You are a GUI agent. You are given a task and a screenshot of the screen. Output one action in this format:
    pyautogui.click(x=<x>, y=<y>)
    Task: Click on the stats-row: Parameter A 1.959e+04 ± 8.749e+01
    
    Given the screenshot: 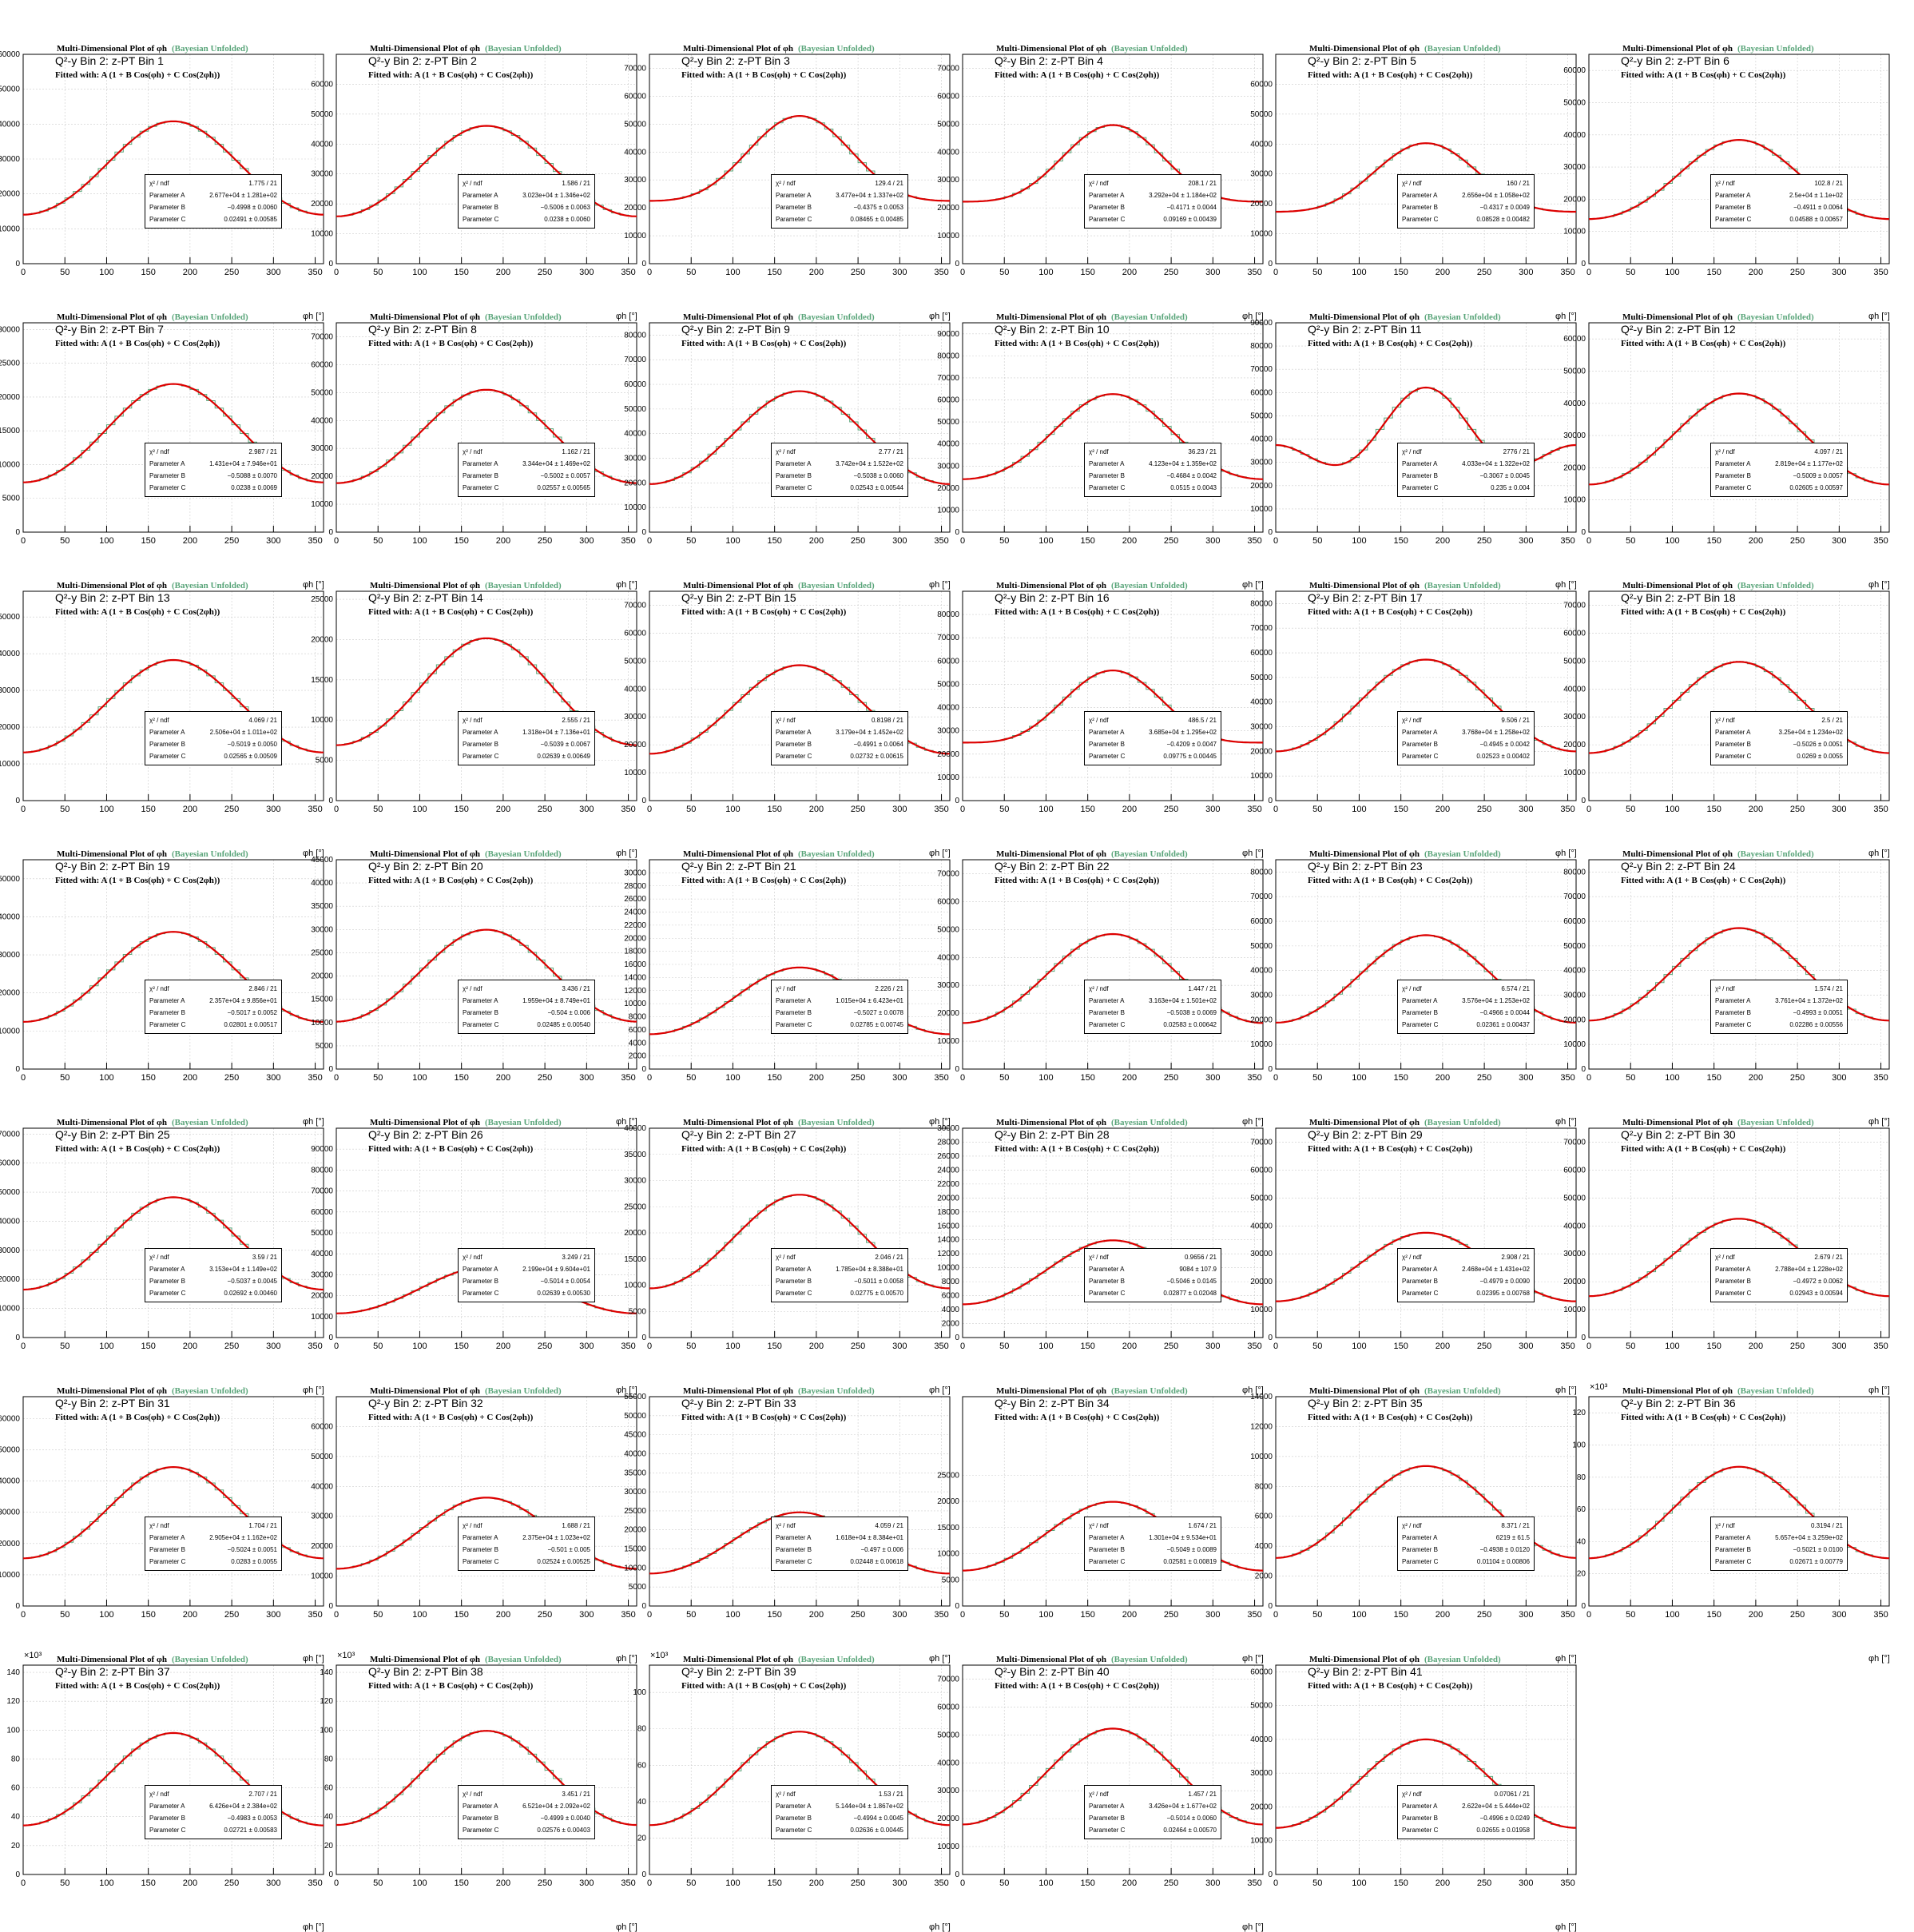 What is the action you would take?
    pyautogui.click(x=526, y=1001)
    